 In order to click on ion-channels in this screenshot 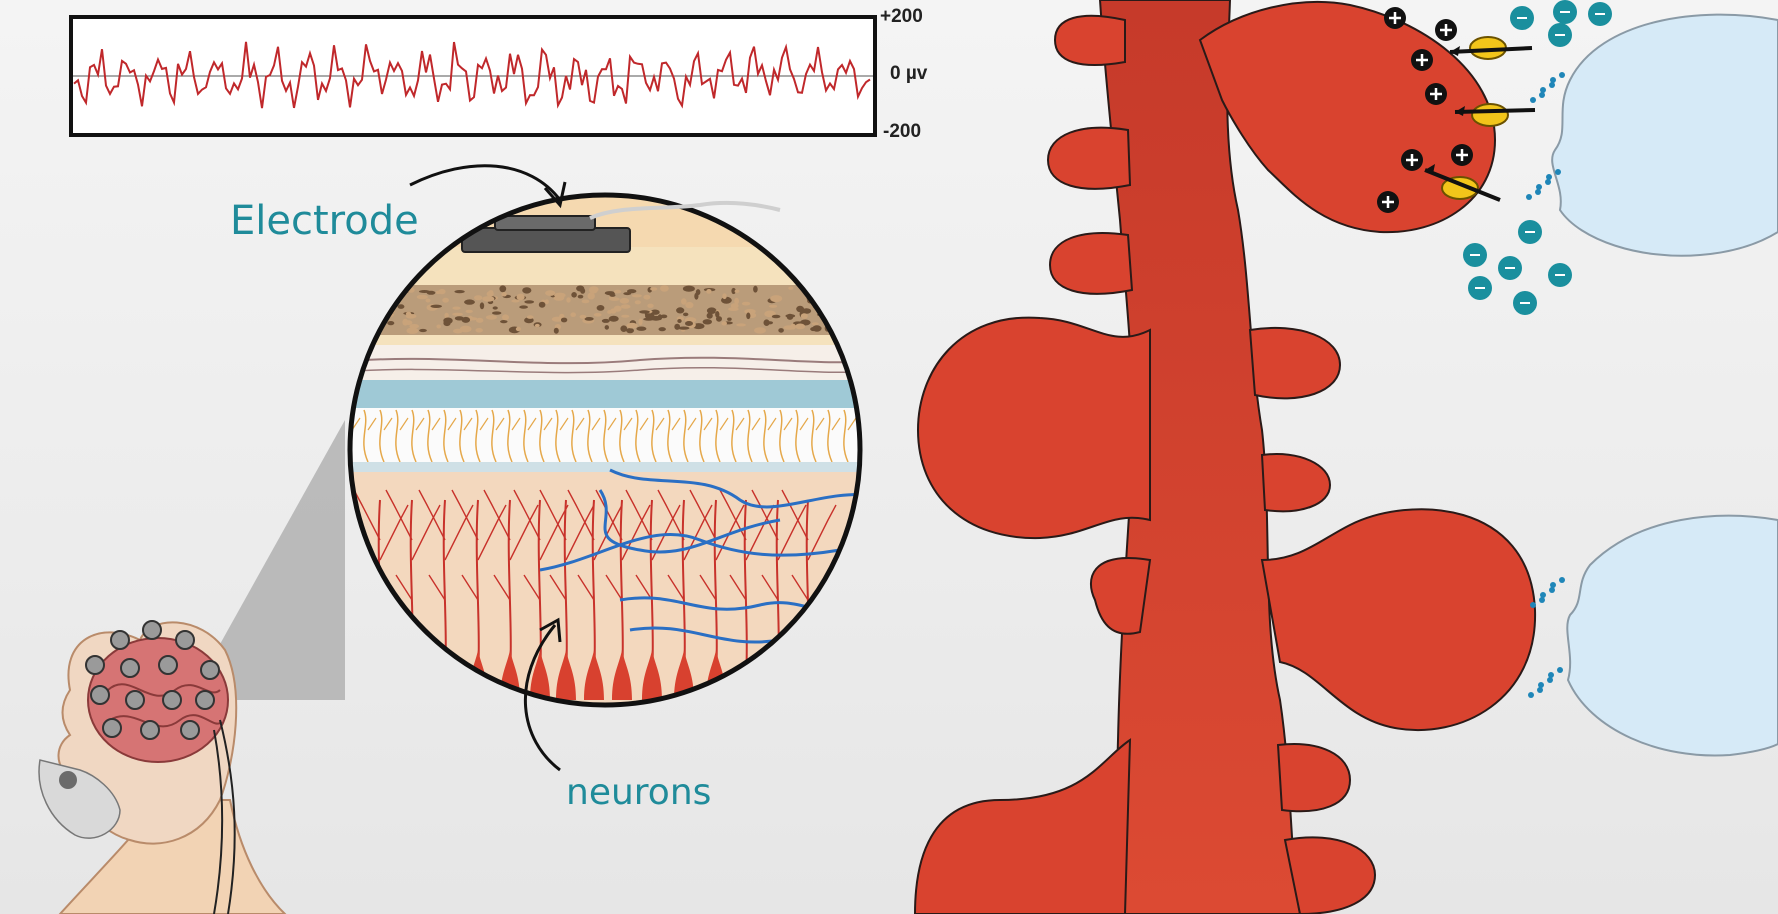, I will do `click(1480, 119)`.